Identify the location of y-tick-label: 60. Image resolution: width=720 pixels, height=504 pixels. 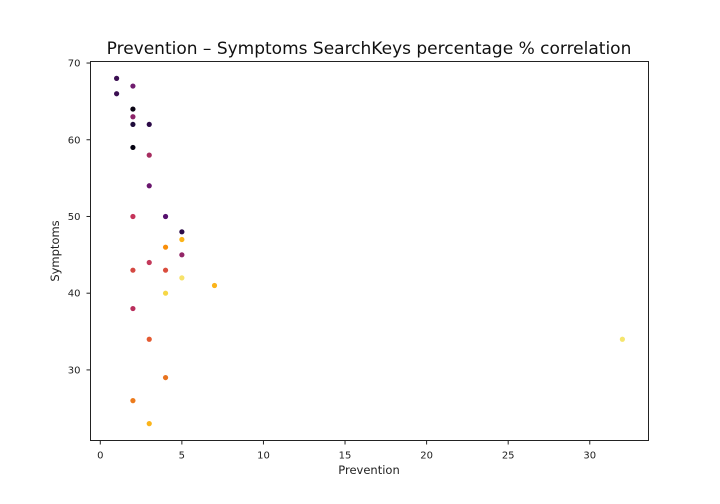
(74, 140).